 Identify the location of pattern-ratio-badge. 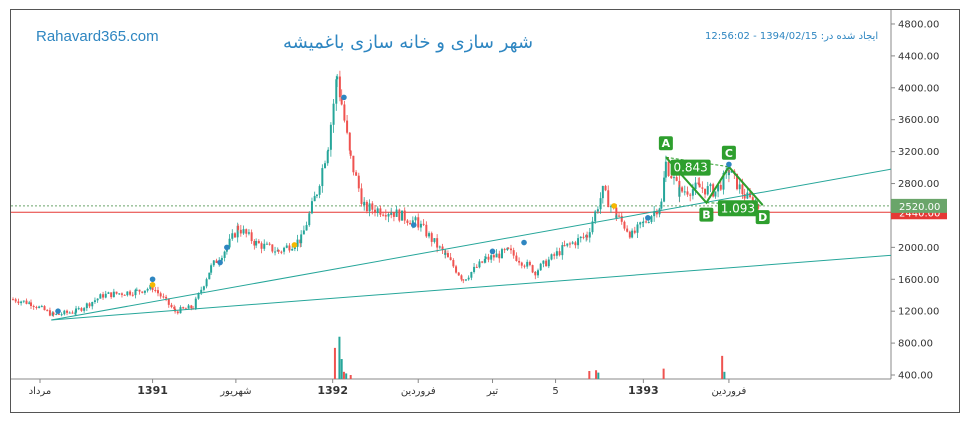
(690, 167).